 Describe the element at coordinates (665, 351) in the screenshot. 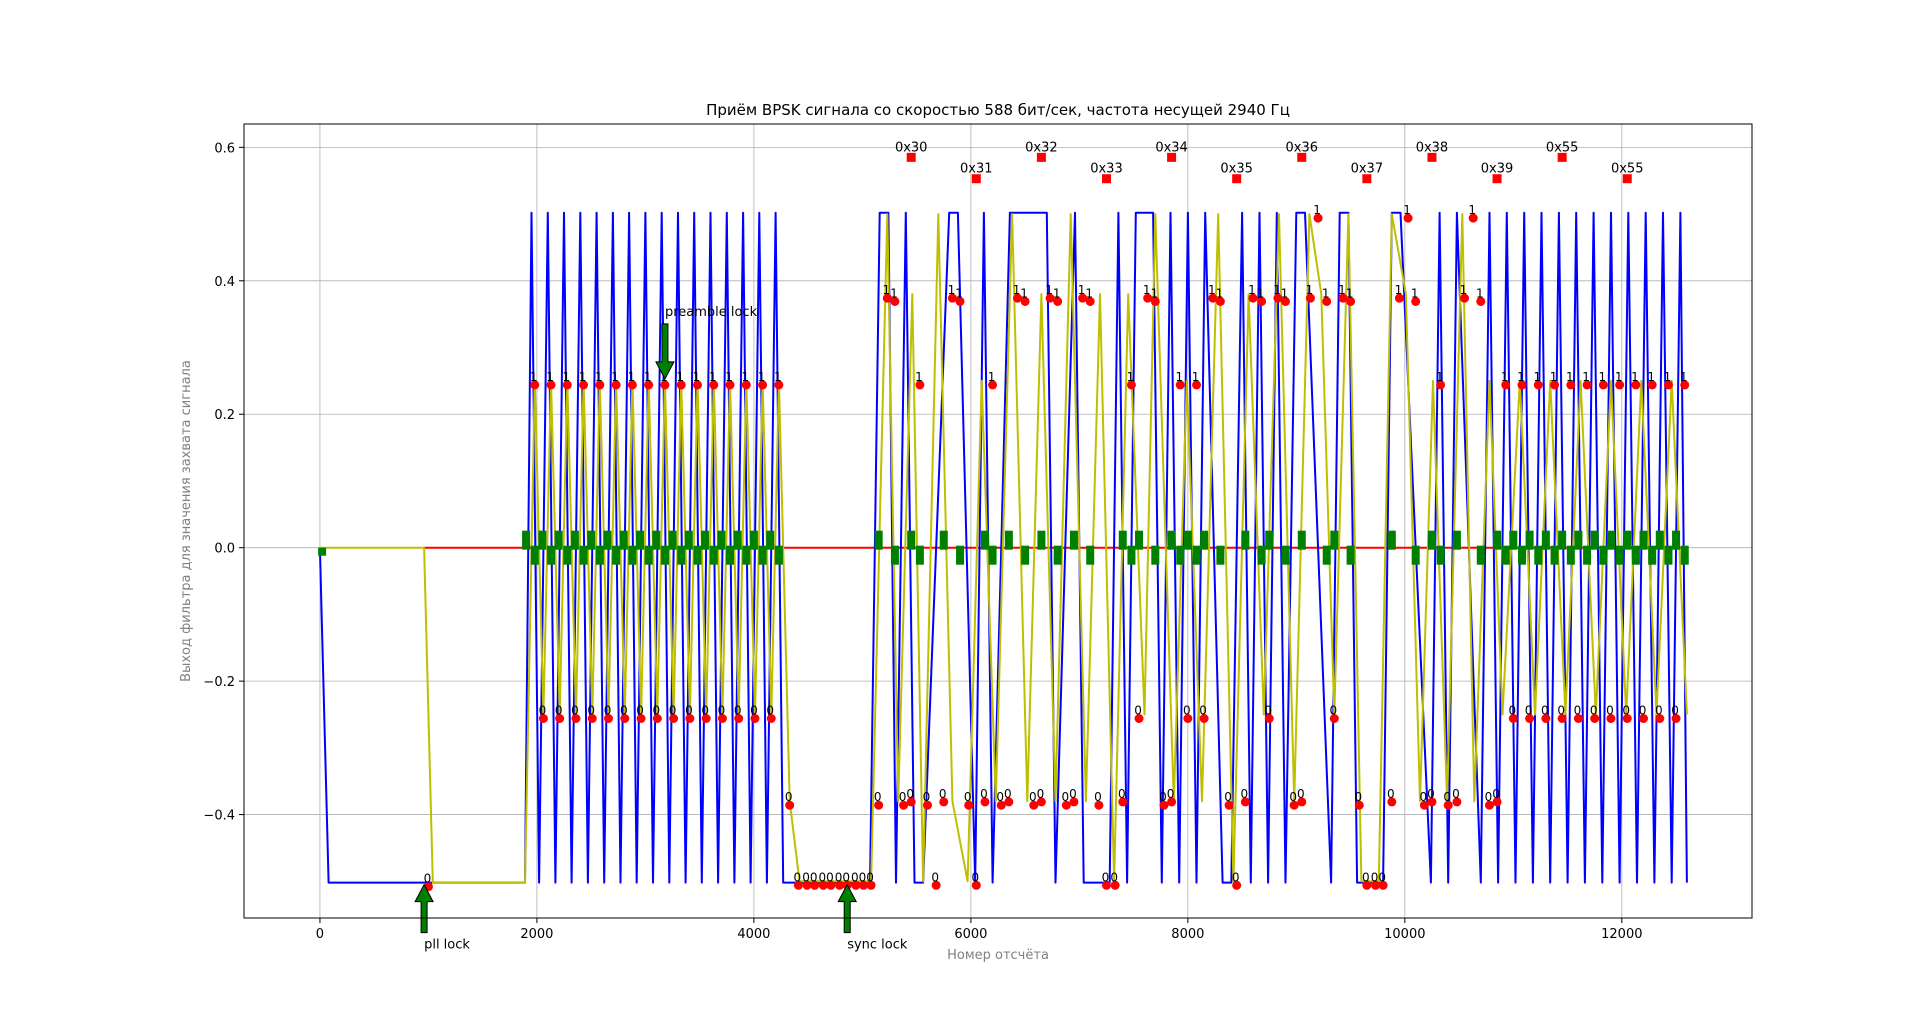

I see `arrow-down-icon` at that location.